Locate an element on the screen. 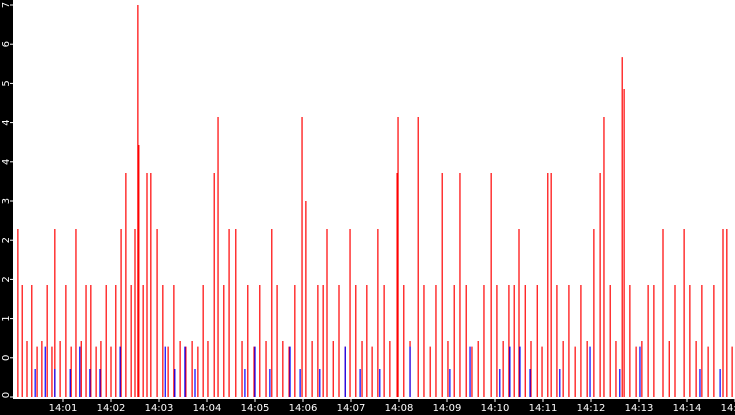 The width and height of the screenshot is (735, 415). x-tick-label: 14:10 is located at coordinates (495, 408).